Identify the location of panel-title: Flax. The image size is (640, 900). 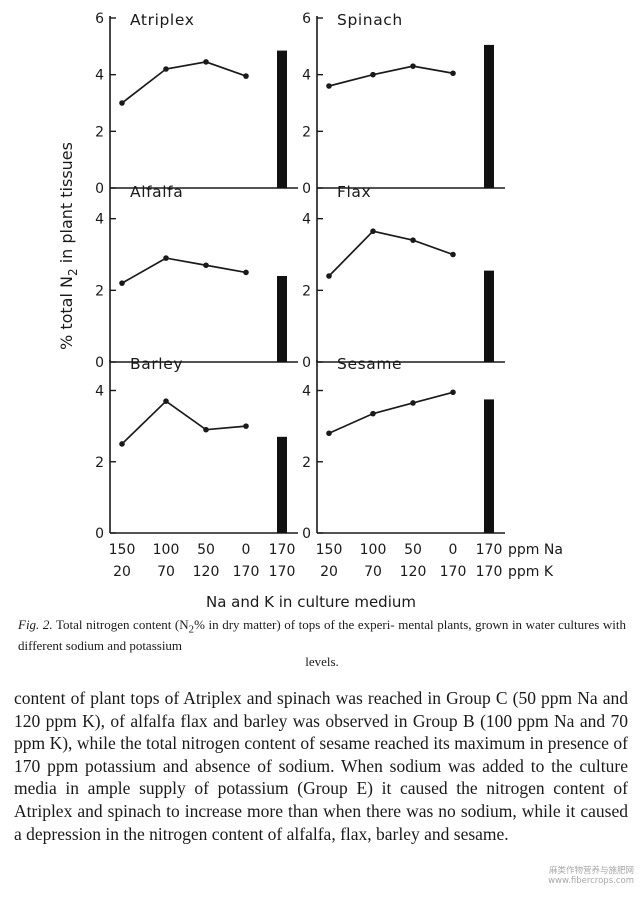
(354, 192).